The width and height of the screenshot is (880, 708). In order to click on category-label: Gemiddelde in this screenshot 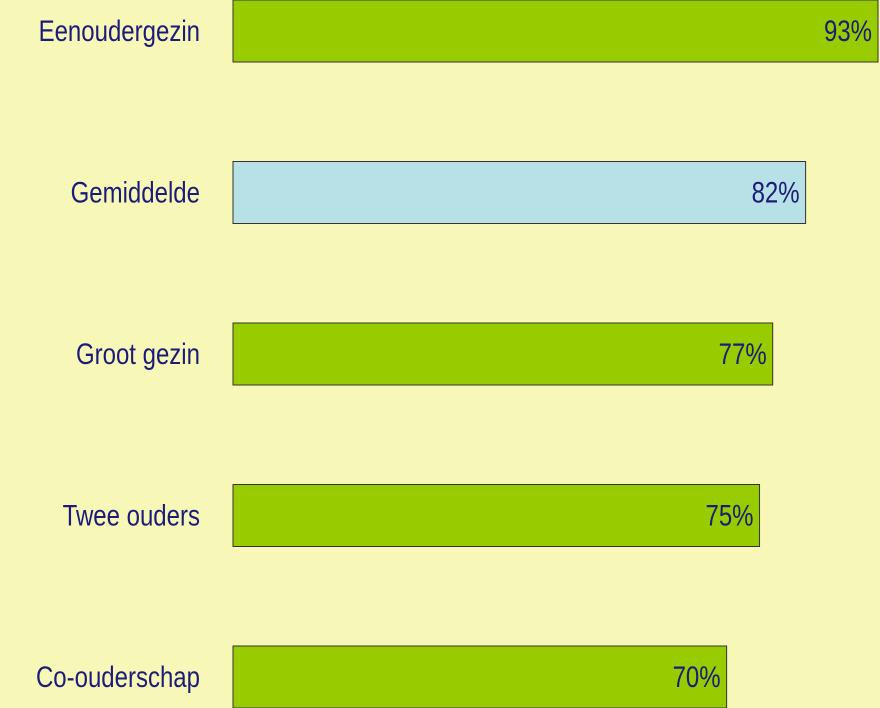, I will do `click(135, 192)`.